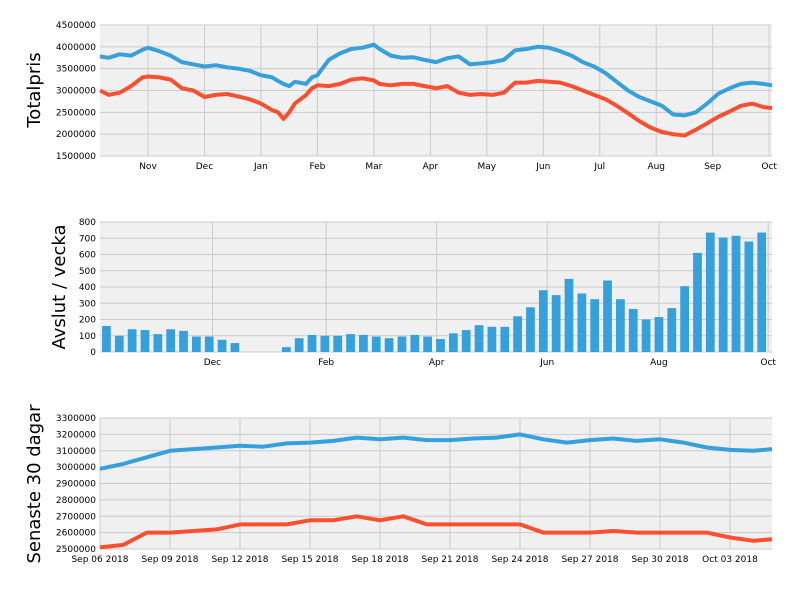 The height and width of the screenshot is (604, 800). Describe the element at coordinates (87, 223) in the screenshot. I see `y-tick-label: 800` at that location.